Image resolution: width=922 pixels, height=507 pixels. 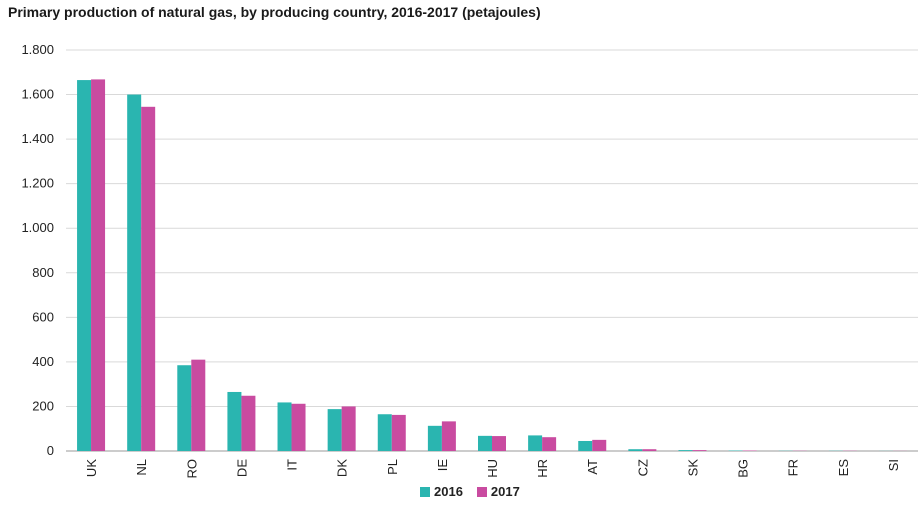 I want to click on x-tick-label: CZ, so click(x=642, y=467).